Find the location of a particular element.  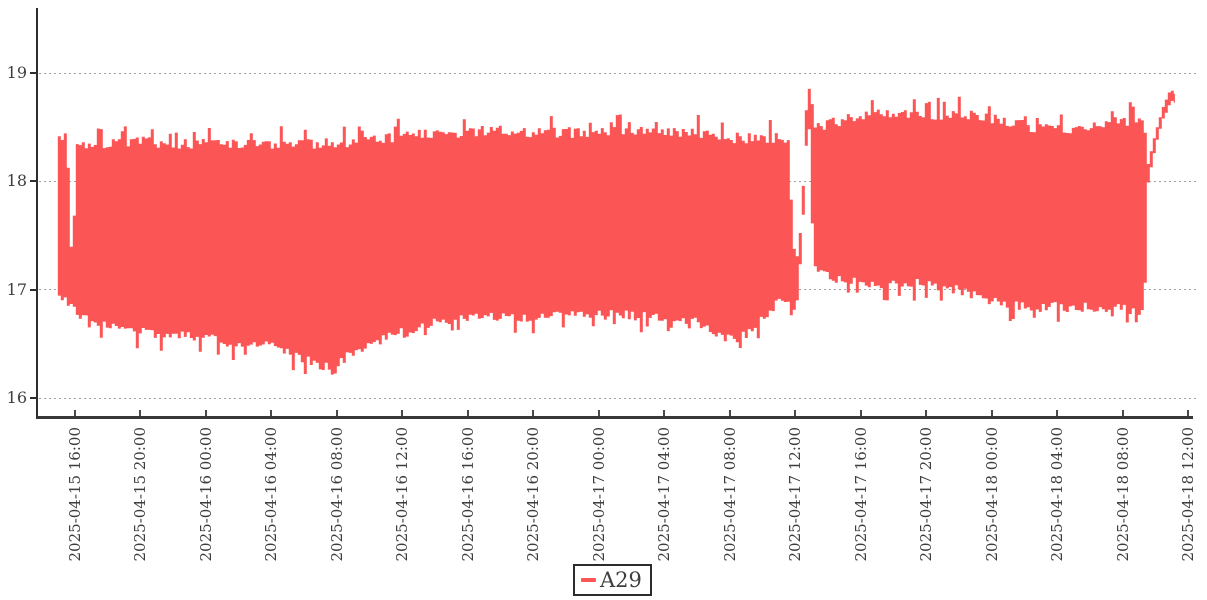

legend-item-label: A29 is located at coordinates (621, 579).